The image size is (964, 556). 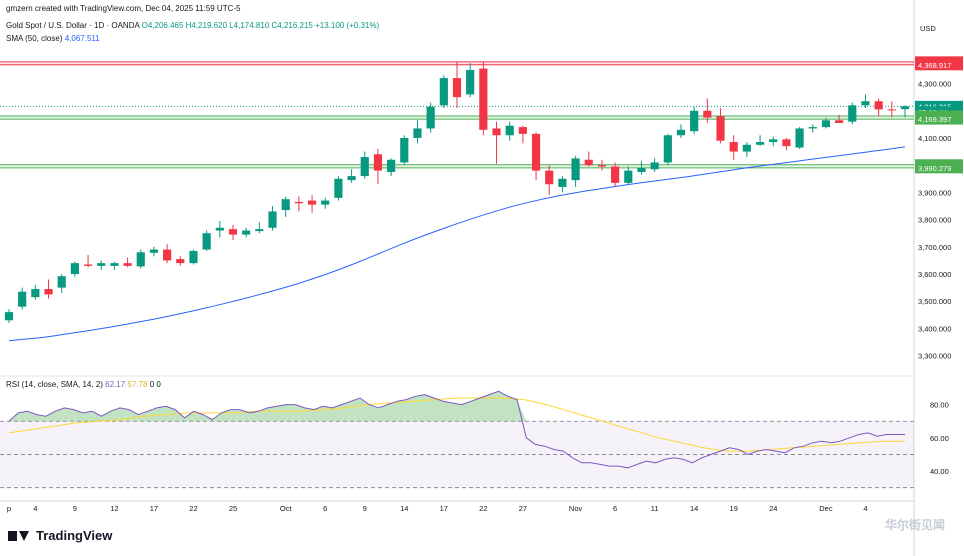 What do you see at coordinates (939, 438) in the screenshot?
I see `rsi-tick-label: 60.00` at bounding box center [939, 438].